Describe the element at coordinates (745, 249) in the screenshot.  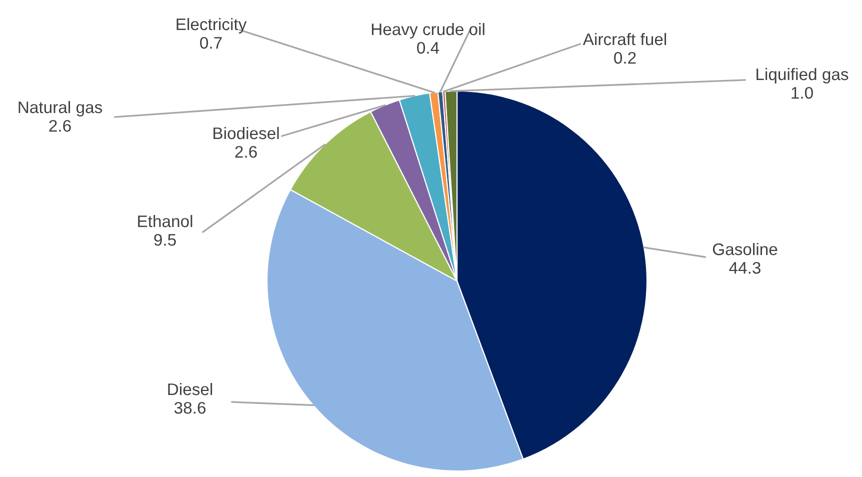
I see `slice-label: Gasoline` at that location.